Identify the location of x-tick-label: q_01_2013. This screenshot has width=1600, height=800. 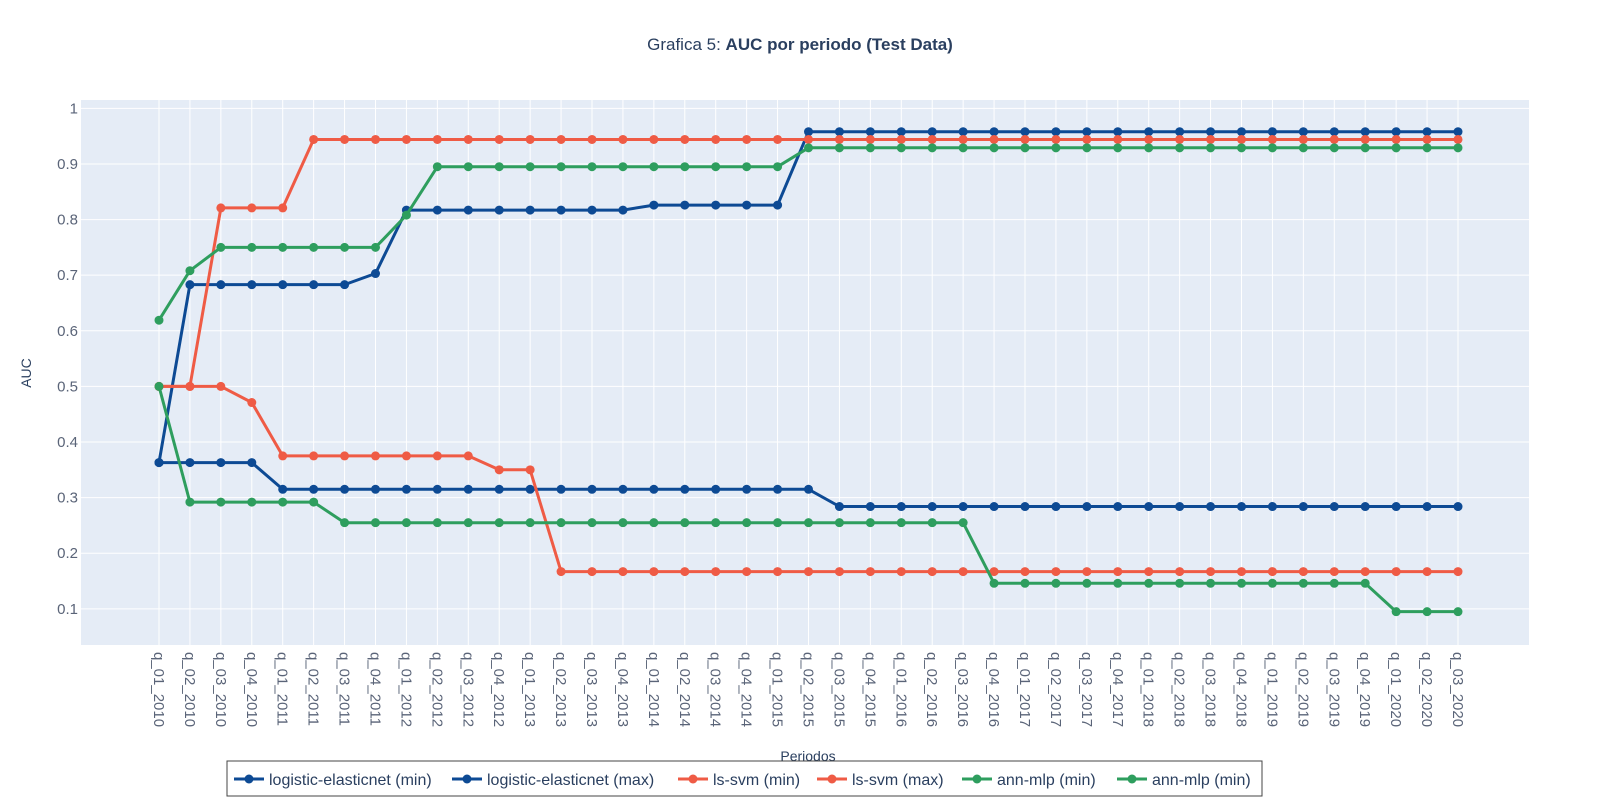
(529, 689).